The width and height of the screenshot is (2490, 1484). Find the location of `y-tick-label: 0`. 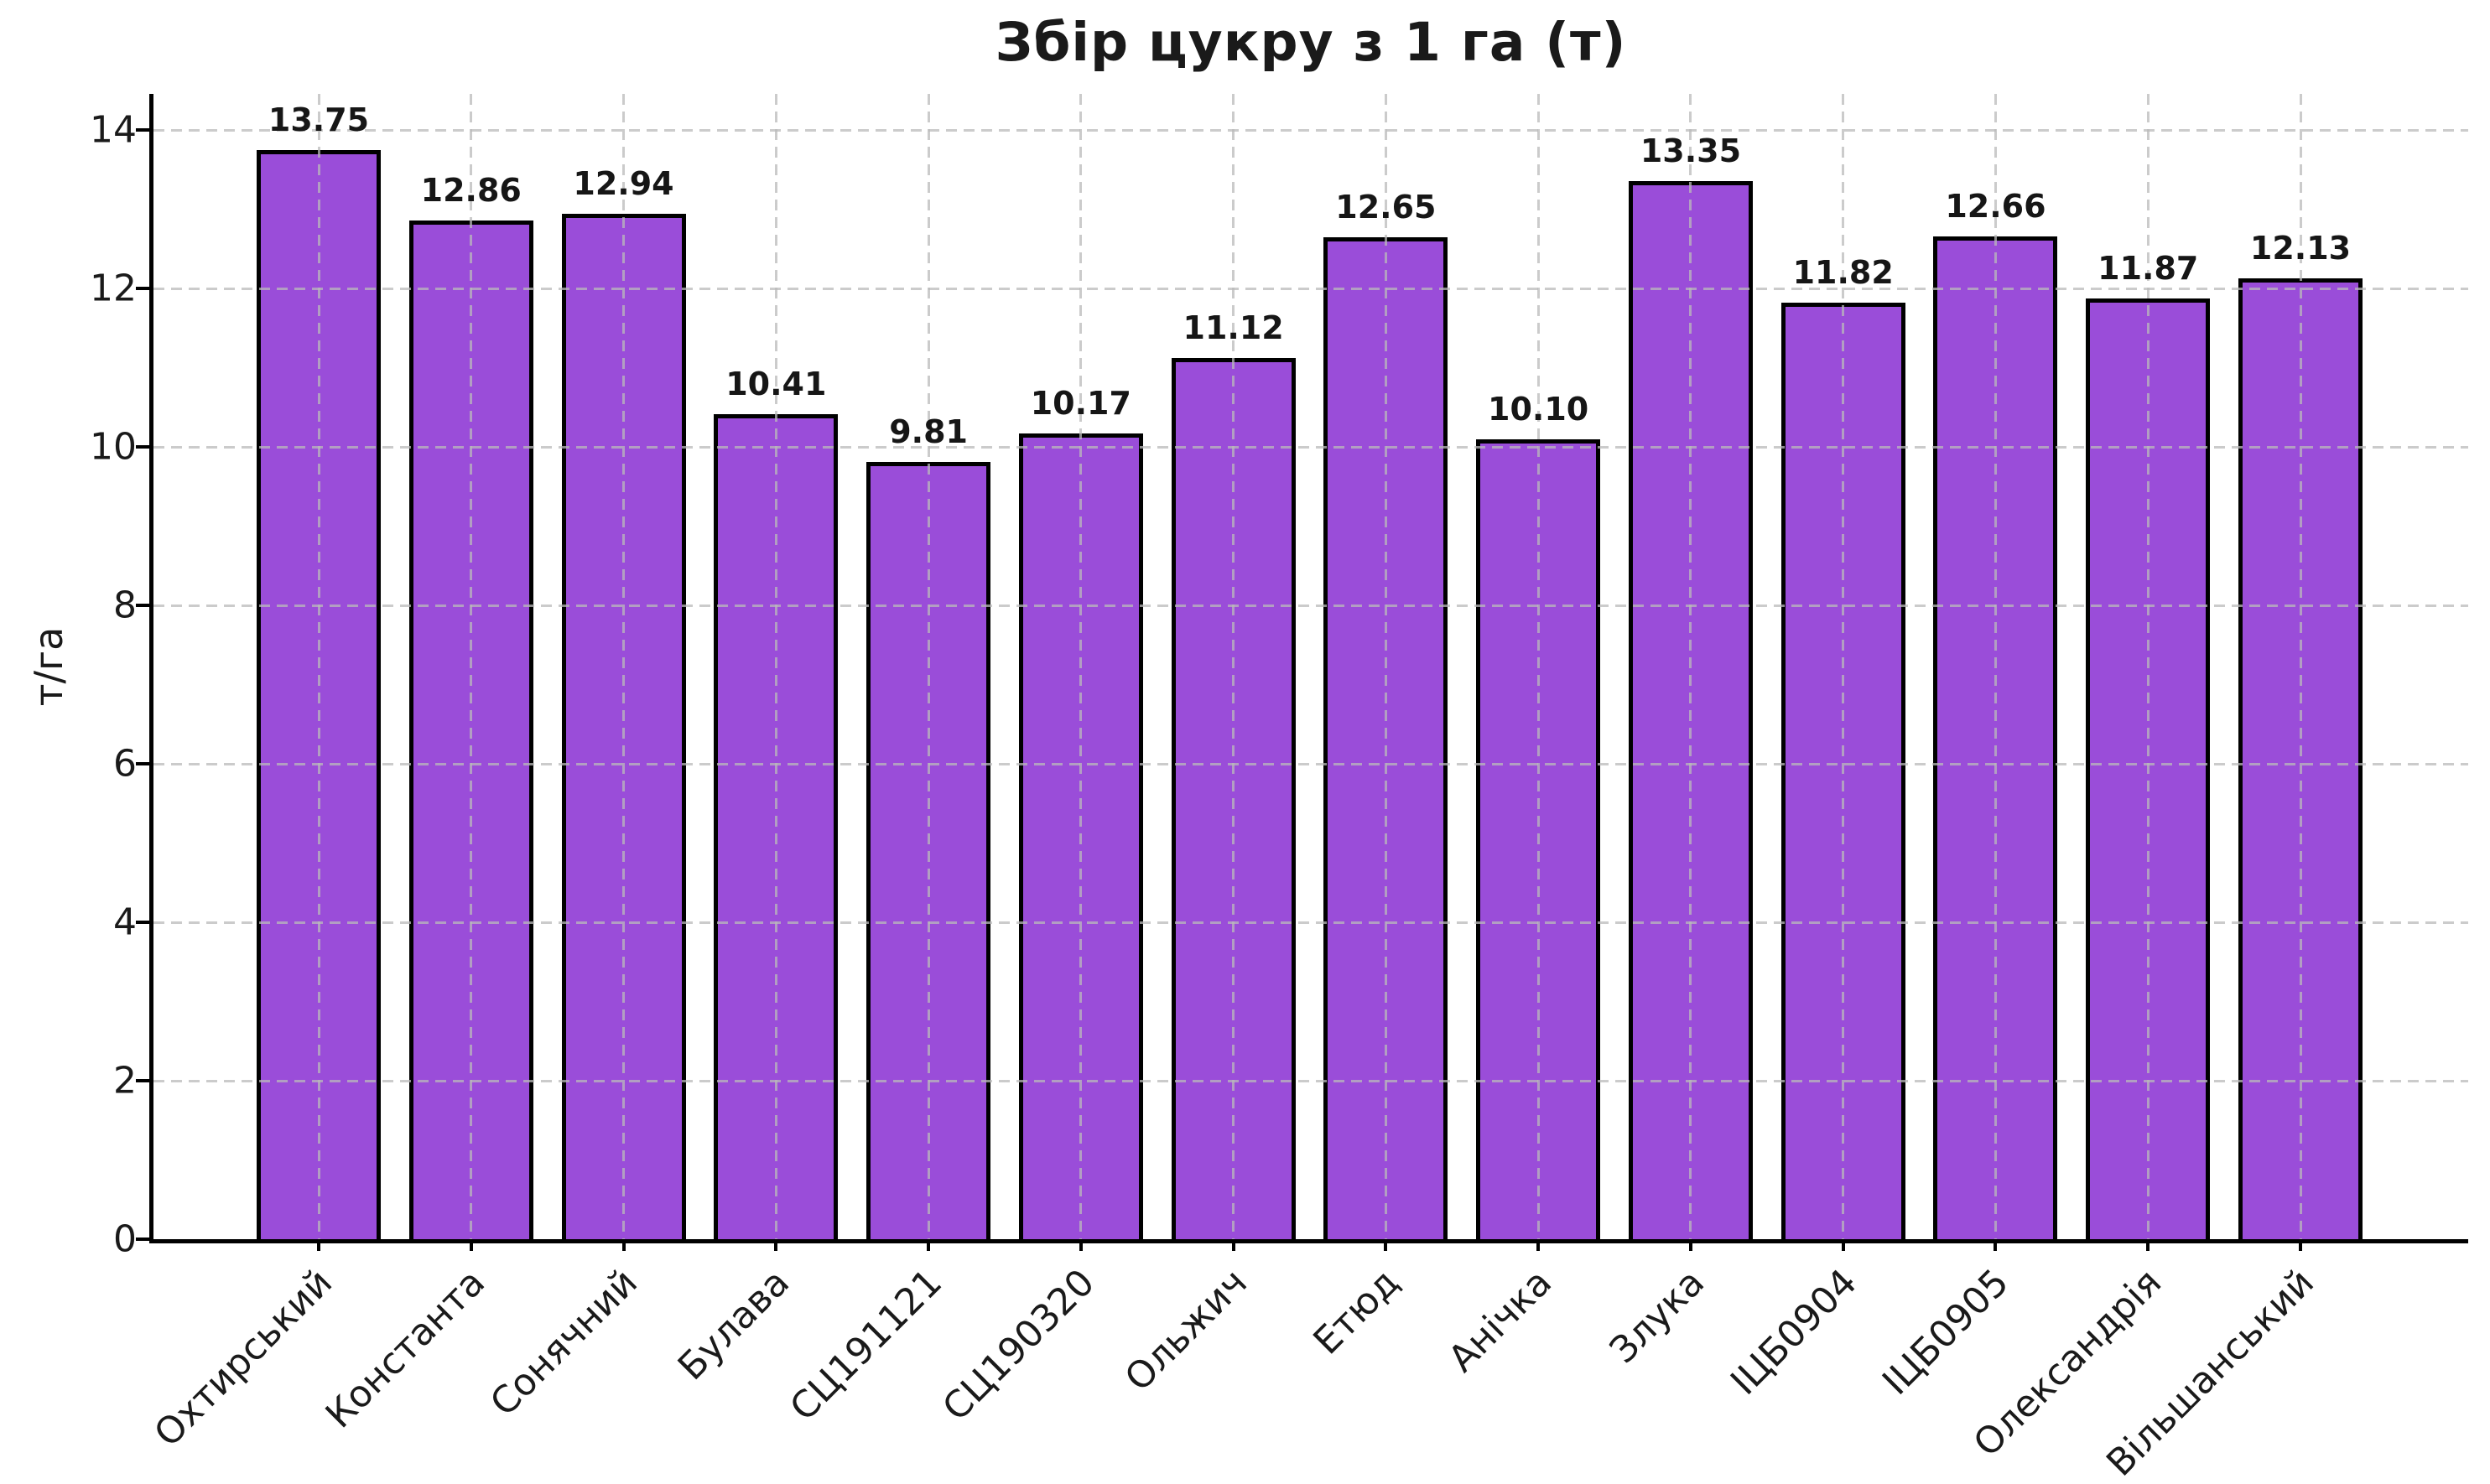

y-tick-label: 0 is located at coordinates (125, 1239).